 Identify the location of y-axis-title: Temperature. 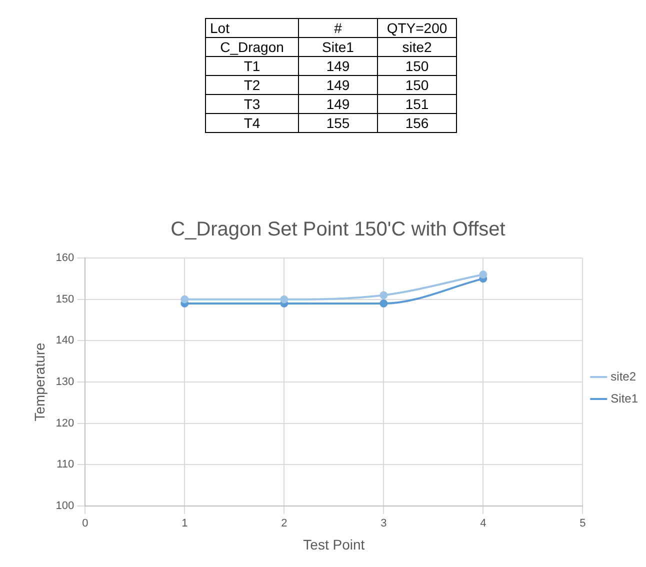
(39, 382).